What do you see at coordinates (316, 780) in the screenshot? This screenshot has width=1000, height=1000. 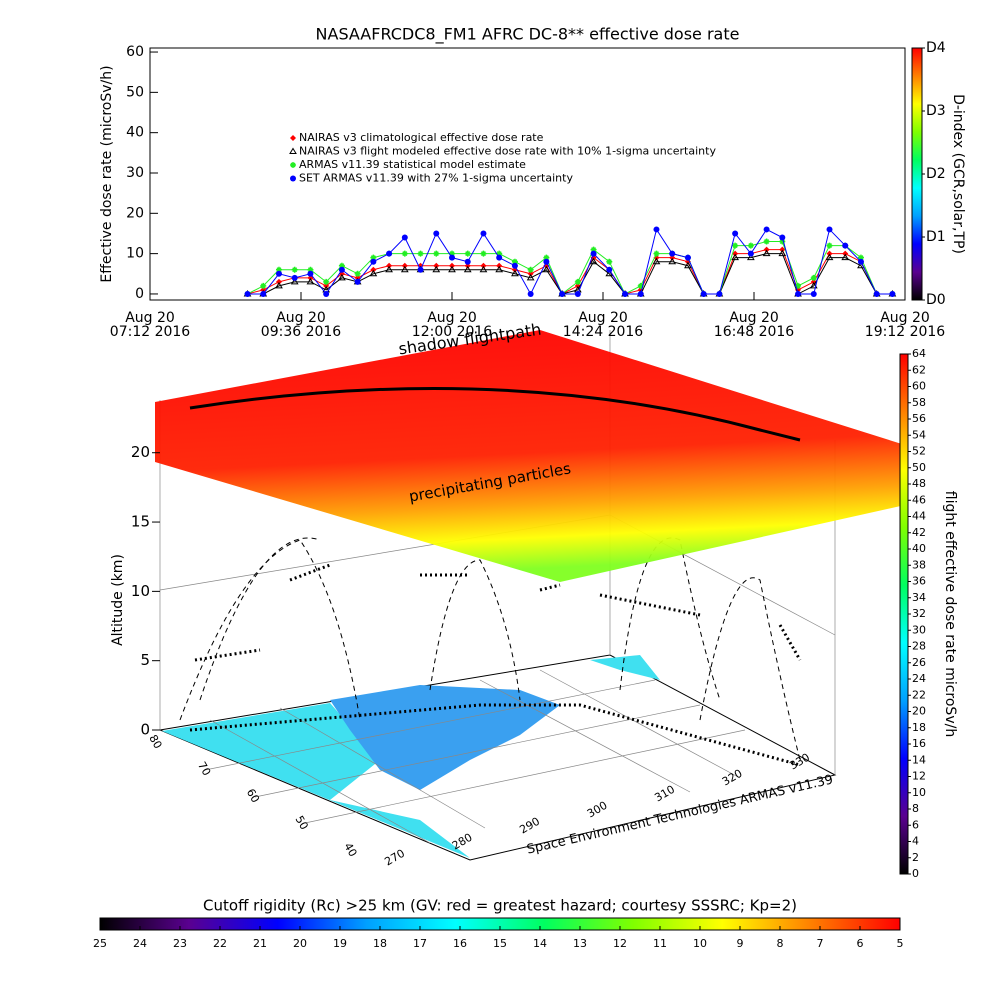 I see `land` at bounding box center [316, 780].